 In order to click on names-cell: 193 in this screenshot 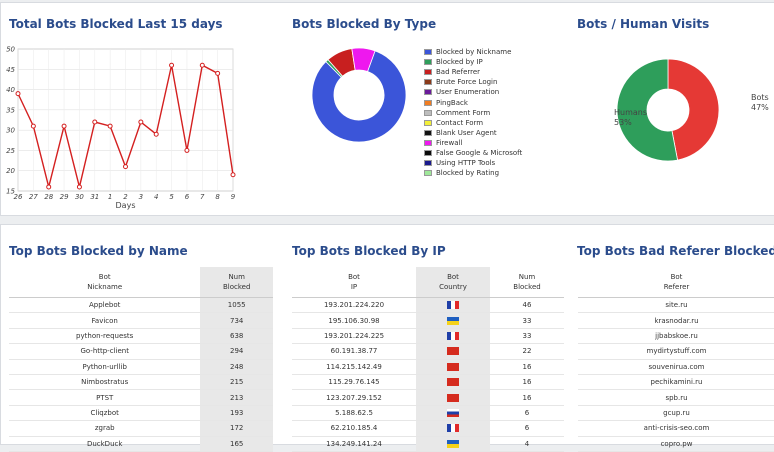, I will do `click(236, 413)`.